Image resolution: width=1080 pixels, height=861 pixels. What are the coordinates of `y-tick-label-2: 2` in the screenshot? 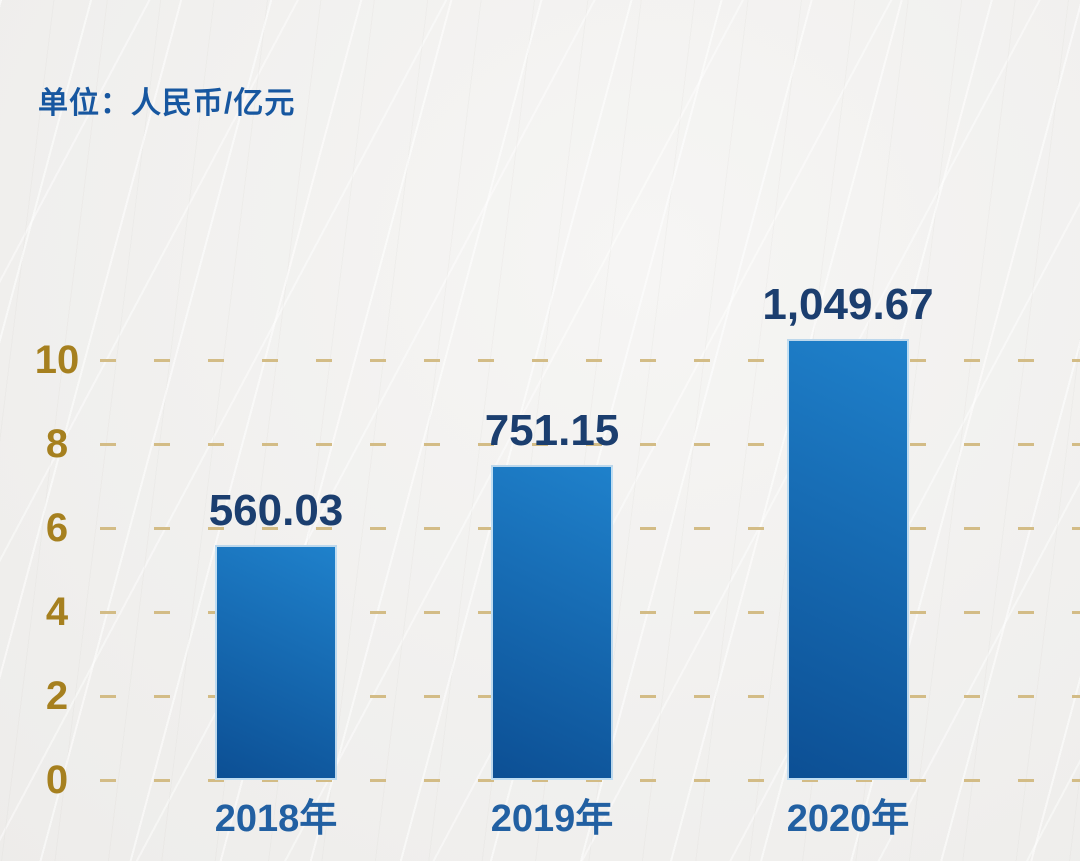 It's located at (57, 696).